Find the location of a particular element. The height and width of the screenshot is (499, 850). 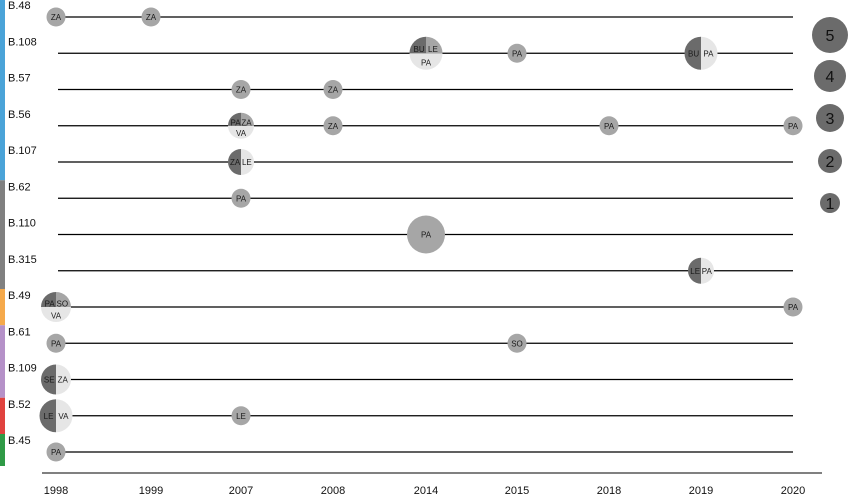

row-label: B.48 is located at coordinates (19, 6).